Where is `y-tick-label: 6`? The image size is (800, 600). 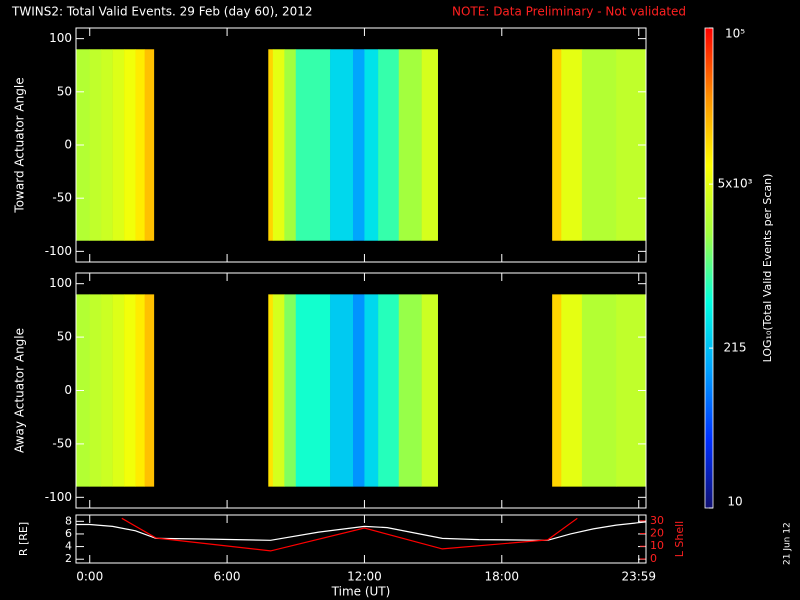 y-tick-label: 6 is located at coordinates (68, 533).